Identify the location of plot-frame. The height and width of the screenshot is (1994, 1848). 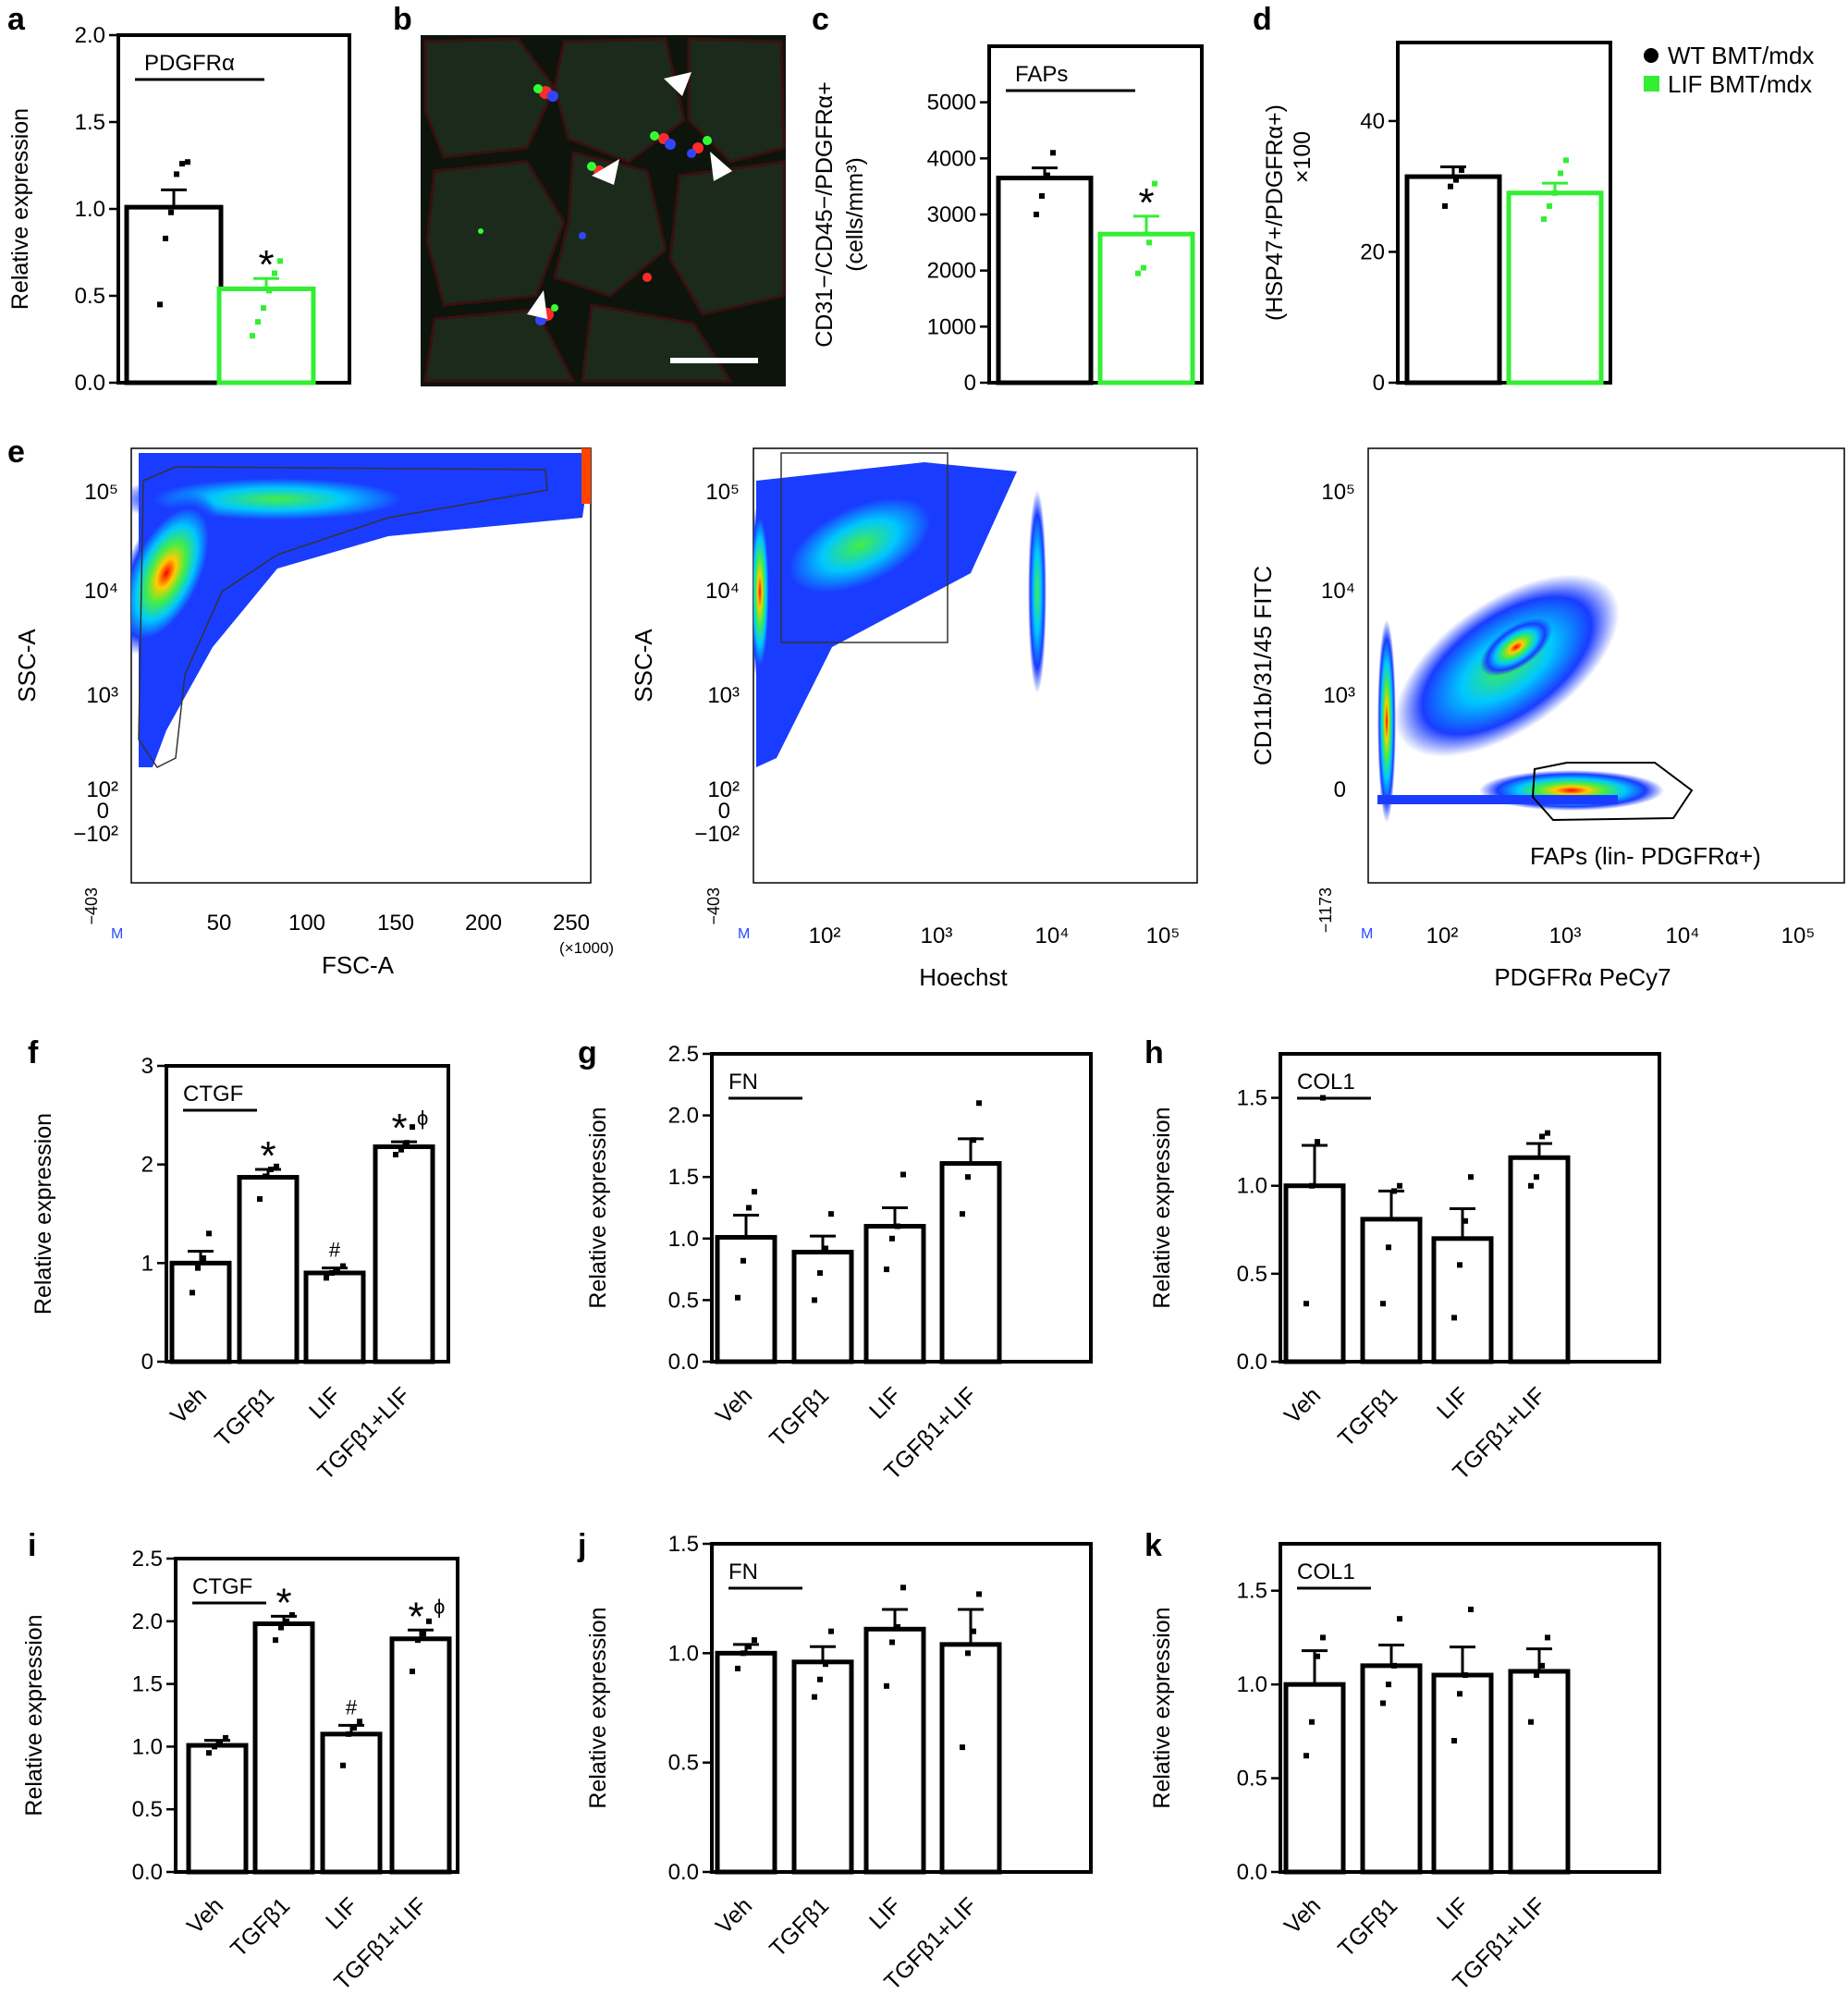
(316, 1715).